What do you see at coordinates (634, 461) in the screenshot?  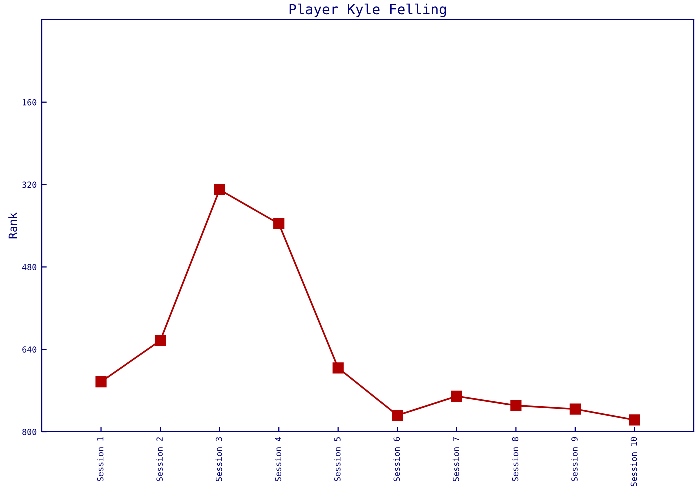 I see `x-tick-label: Session 10` at bounding box center [634, 461].